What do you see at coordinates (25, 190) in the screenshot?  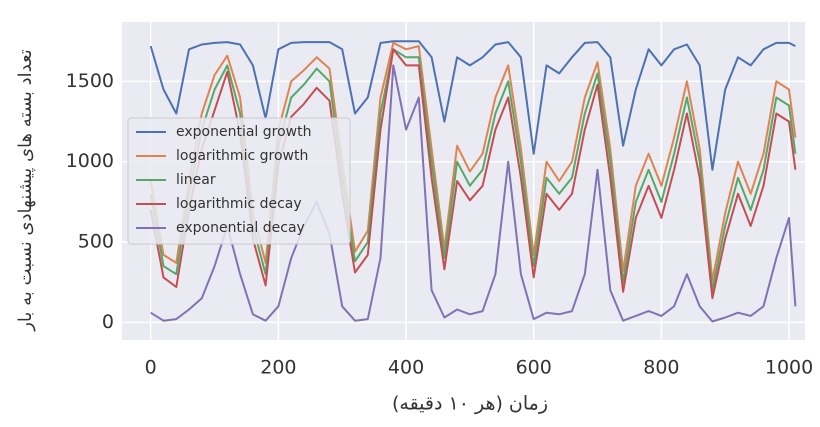 I see `y-axis-label: تعداد بسته های پیشنهادی نسبت به بار` at bounding box center [25, 190].